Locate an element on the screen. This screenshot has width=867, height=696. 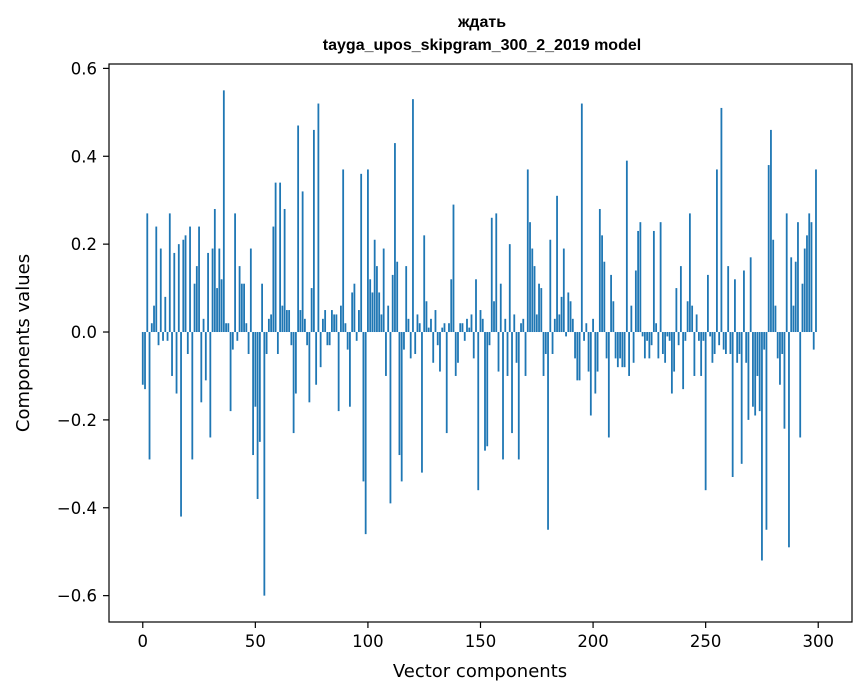
x-tick-label-300: 300 is located at coordinates (818, 641).